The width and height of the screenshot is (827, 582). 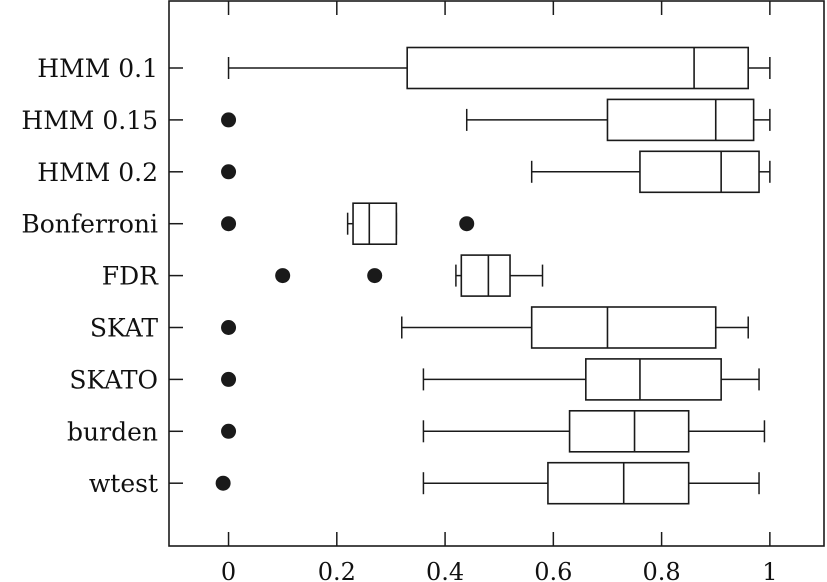 I want to click on x-tick-label: 0.8, so click(x=662, y=570).